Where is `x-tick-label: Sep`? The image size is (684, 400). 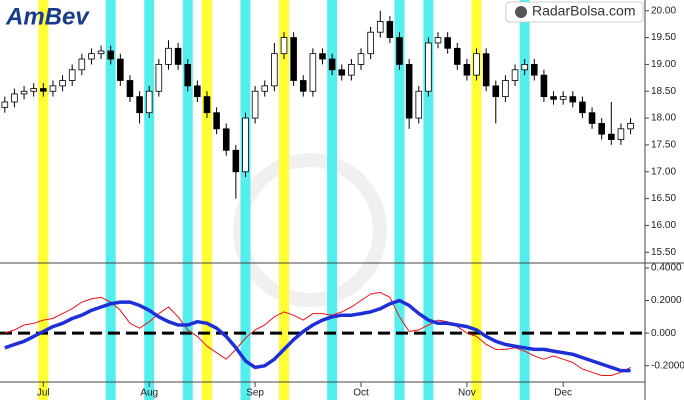 x-tick-label: Sep is located at coordinates (255, 393).